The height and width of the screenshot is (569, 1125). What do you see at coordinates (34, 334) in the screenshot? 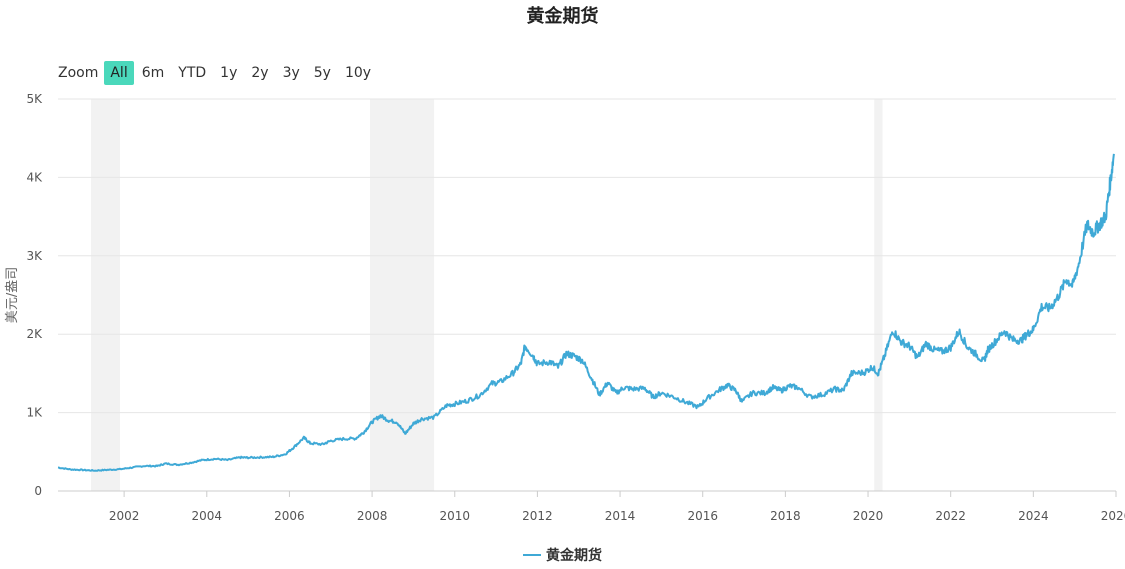
I see `y-tick-label-2: 2K` at bounding box center [34, 334].